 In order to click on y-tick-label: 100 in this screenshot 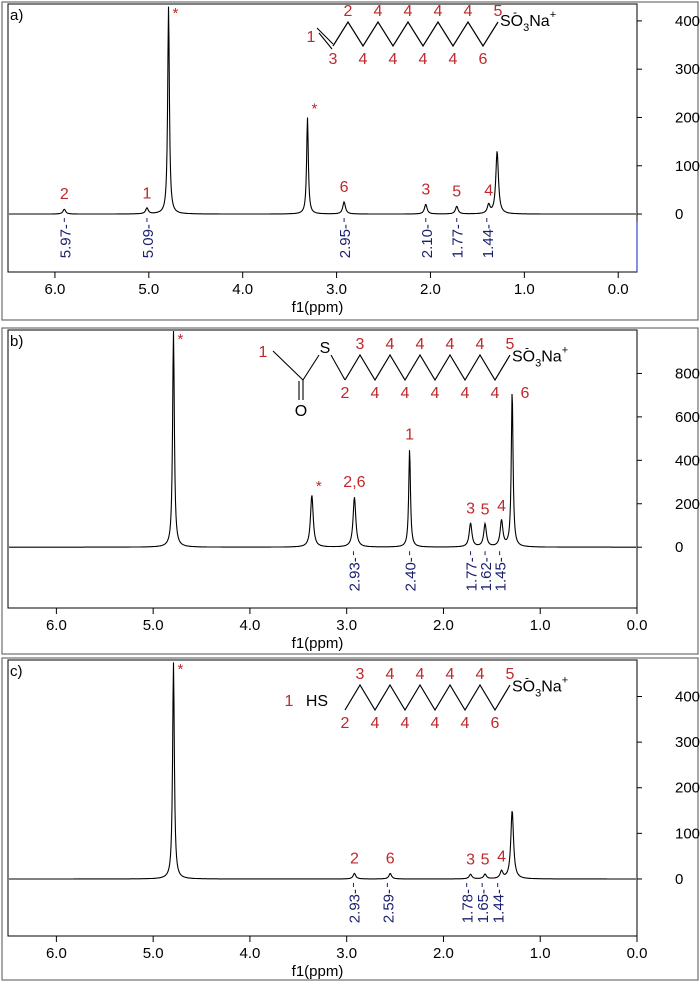, I will do `click(687, 833)`.